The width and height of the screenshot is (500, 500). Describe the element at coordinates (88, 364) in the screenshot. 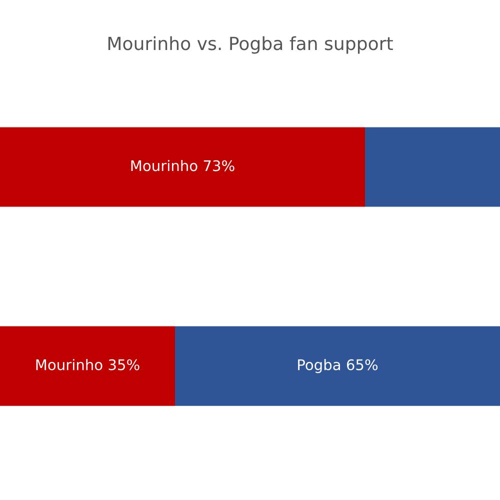

I see `data-label: Mourinho 35%` at that location.